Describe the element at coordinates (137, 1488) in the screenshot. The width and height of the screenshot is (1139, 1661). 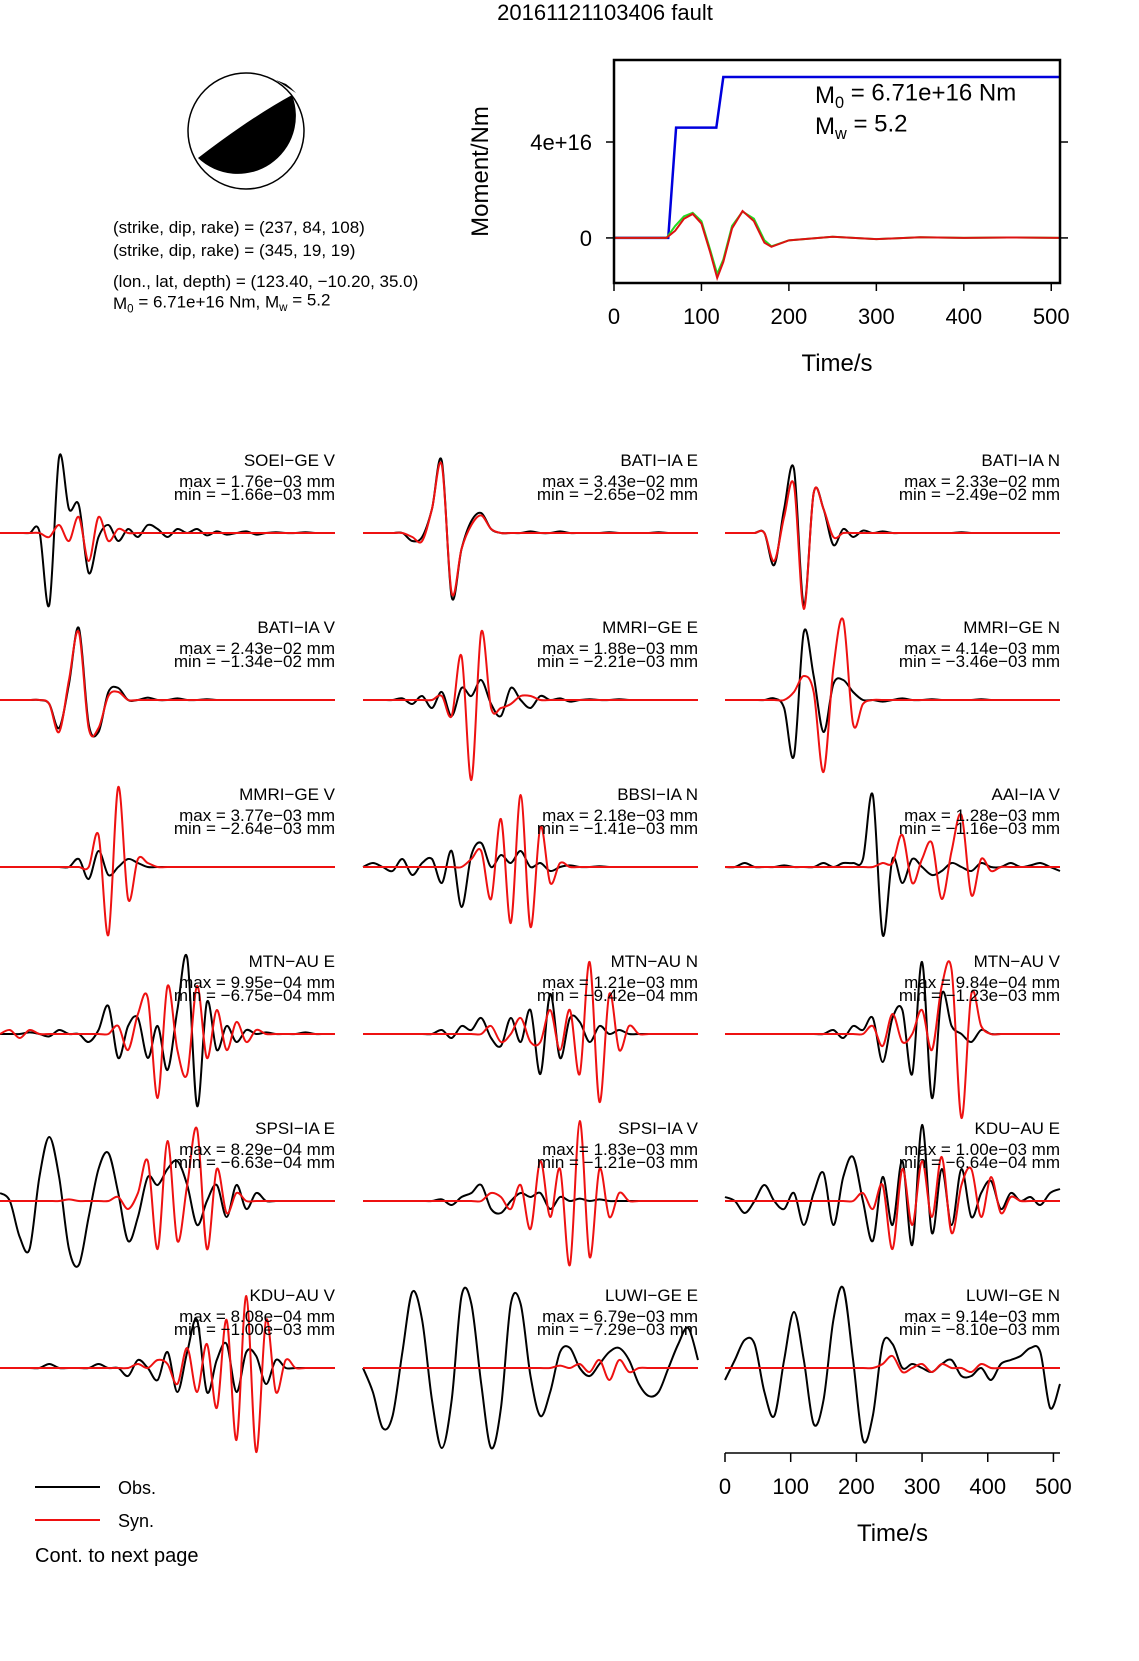
I see `legend-label: Obs.` at that location.